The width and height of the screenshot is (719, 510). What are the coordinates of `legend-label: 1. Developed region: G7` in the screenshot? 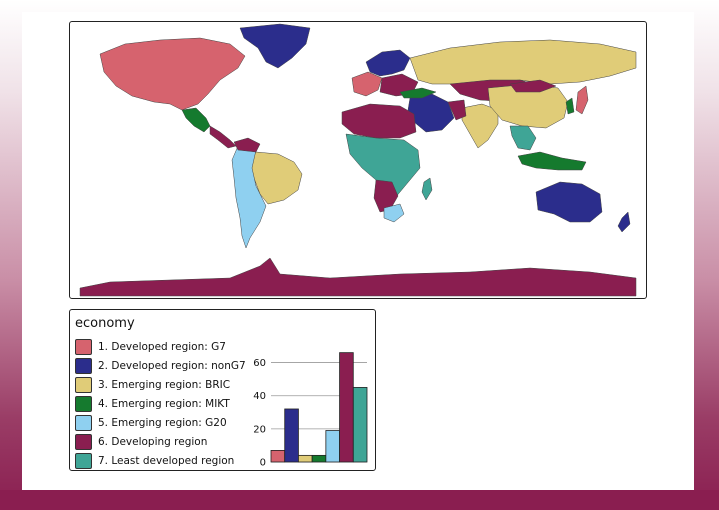 It's located at (162, 346).